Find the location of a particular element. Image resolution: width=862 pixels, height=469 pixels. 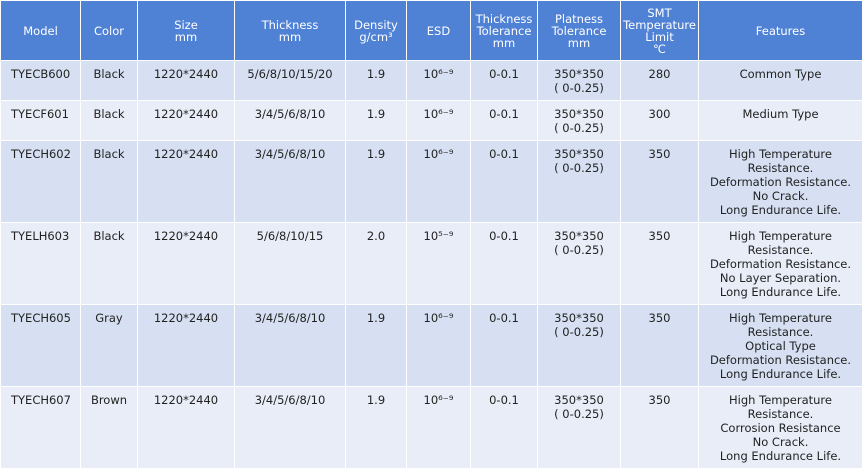

cell-line: SMT is located at coordinates (659, 12).